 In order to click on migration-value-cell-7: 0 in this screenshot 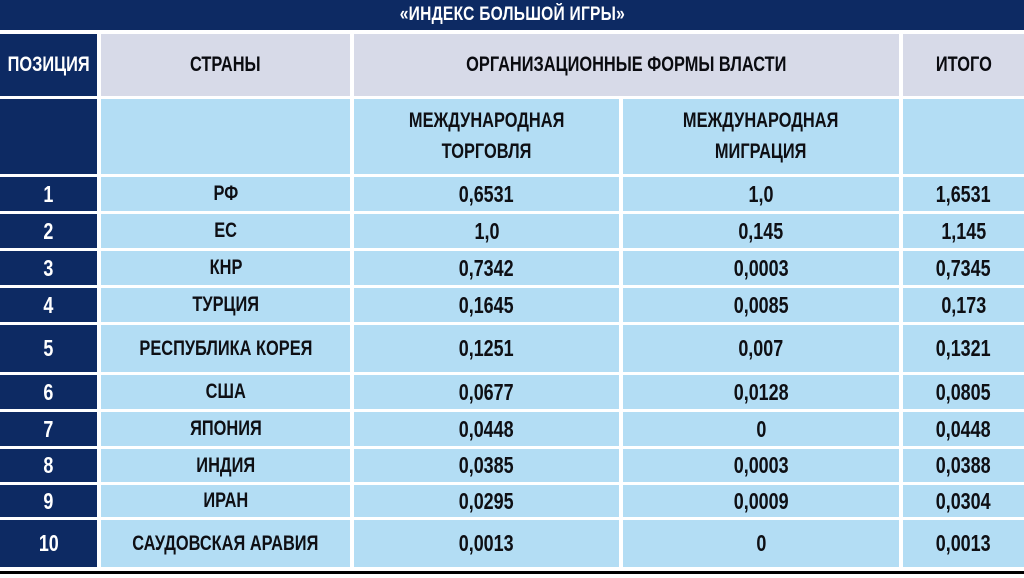, I will do `click(761, 429)`.